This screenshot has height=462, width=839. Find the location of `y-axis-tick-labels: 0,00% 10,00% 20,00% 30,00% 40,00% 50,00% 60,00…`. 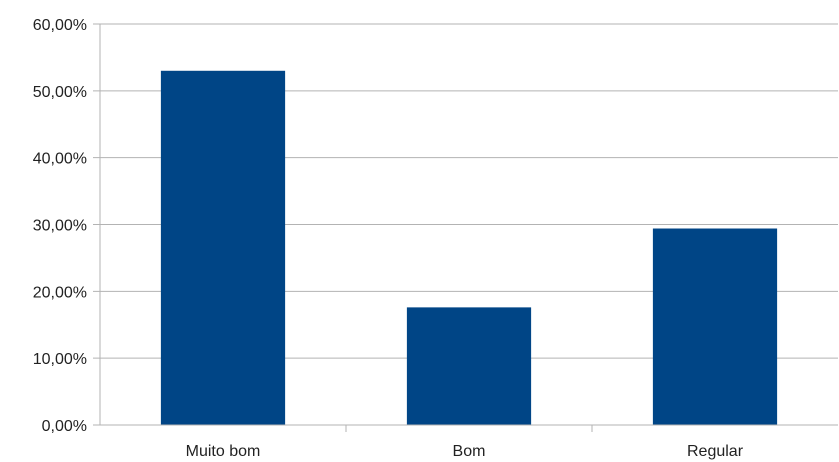

y-axis-tick-labels: 0,00% 10,00% 20,00% 30,00% 40,00% 50,00% 60,00… is located at coordinates (60, 226).